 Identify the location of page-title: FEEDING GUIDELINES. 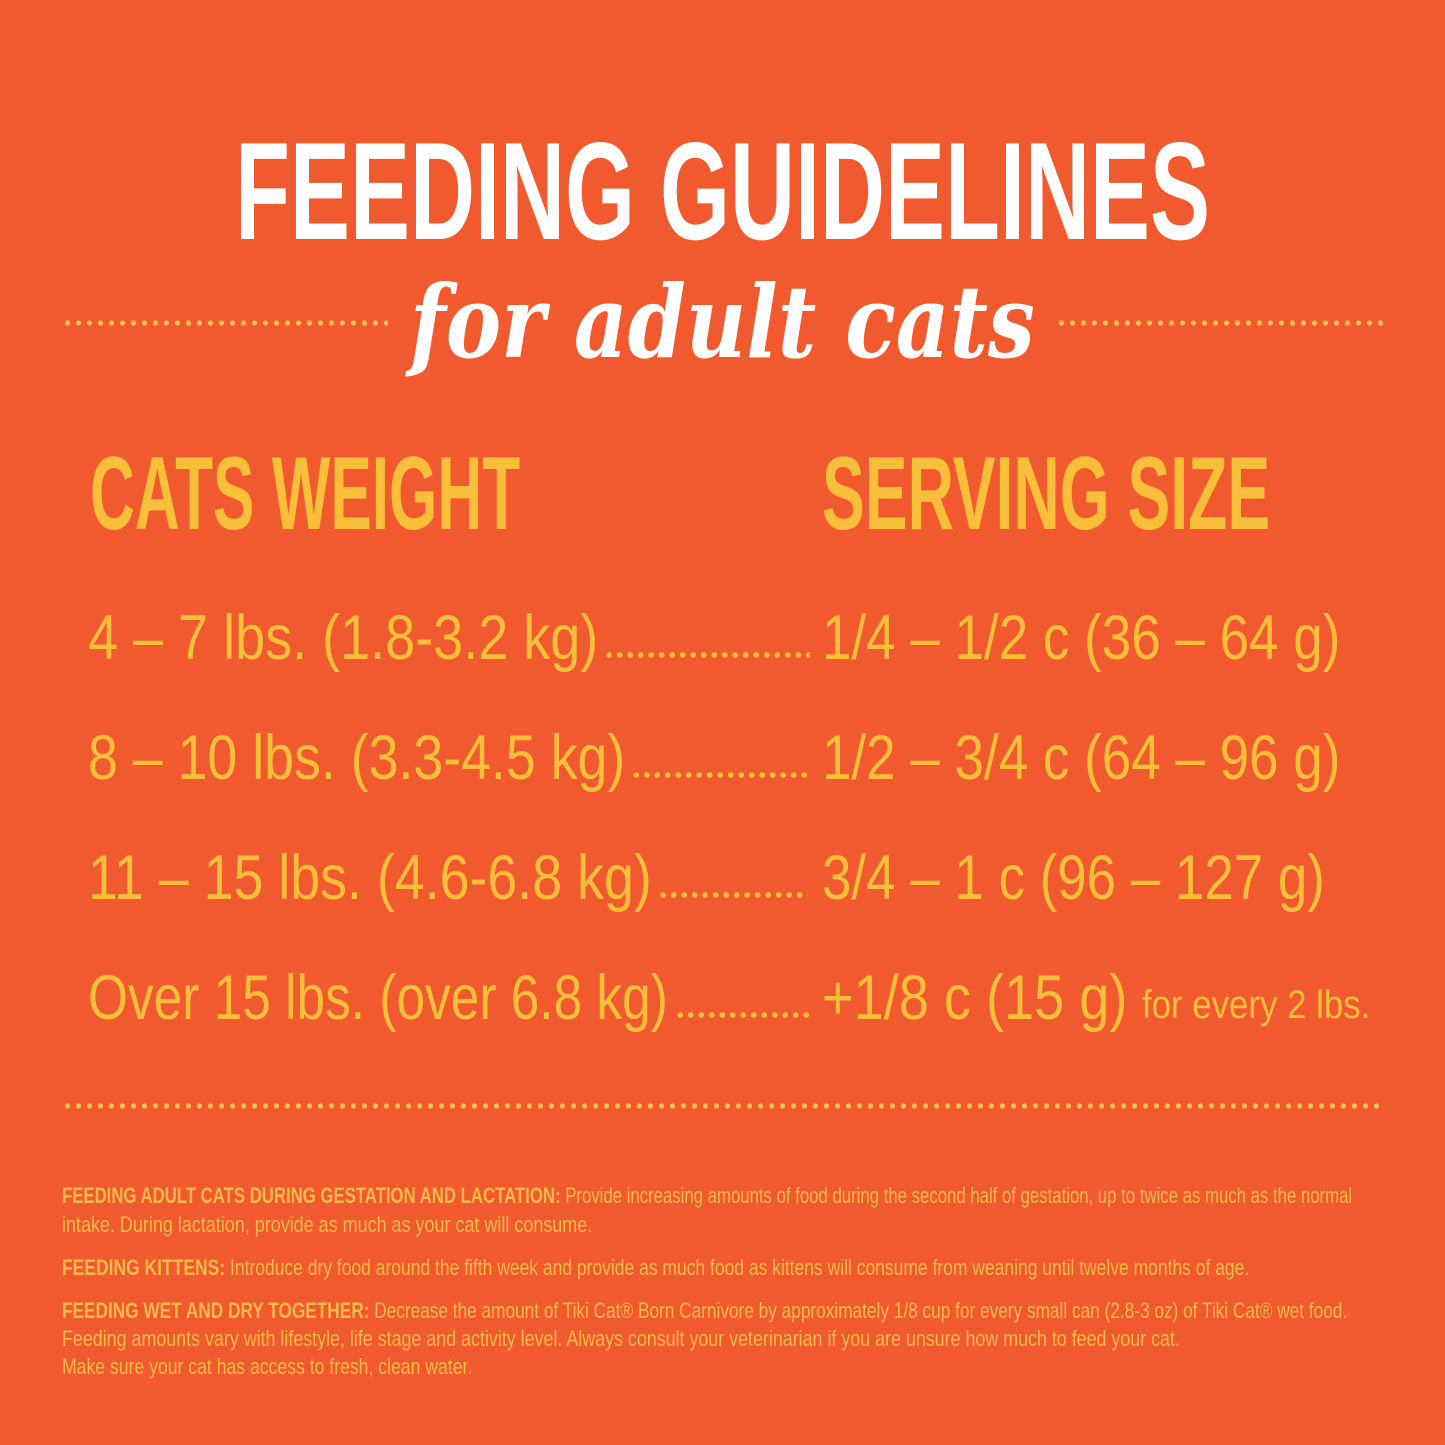
(722, 191).